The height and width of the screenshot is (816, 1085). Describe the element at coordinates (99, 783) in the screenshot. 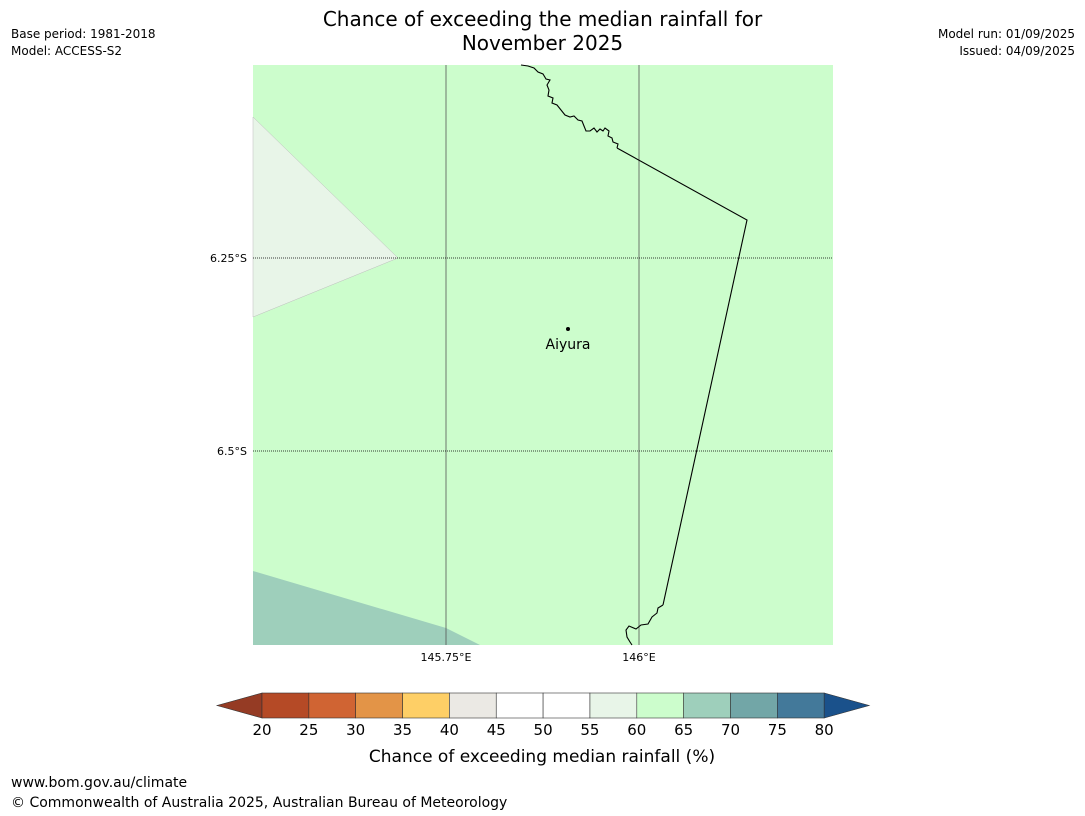

I see `footer-url: www.bom.gov.au/climate` at that location.